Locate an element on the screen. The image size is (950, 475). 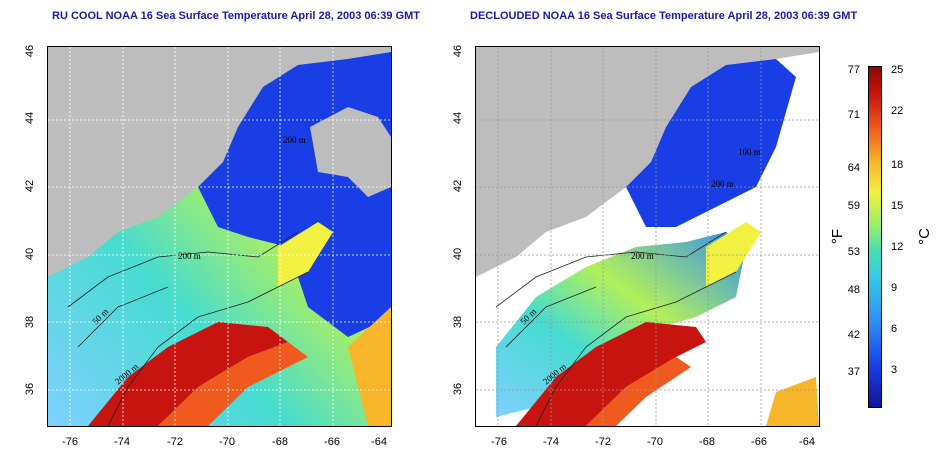
land-nova-scotia is located at coordinates (350, 152).